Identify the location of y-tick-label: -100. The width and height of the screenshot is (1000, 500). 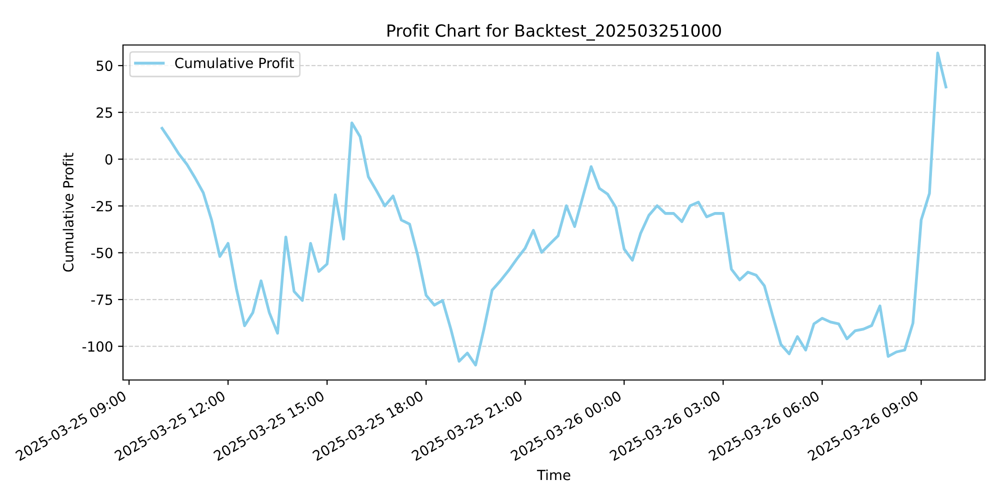
(97, 346).